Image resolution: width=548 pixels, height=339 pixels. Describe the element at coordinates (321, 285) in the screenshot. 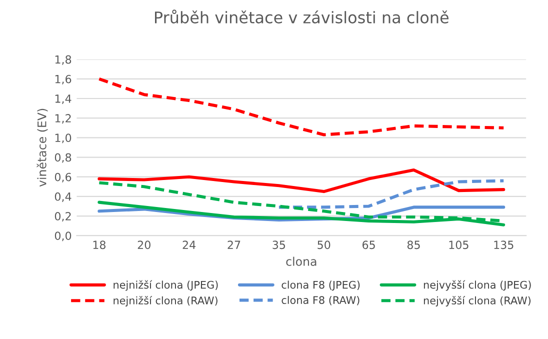

I see `legend-label: clona F8 (JPEG)` at that location.